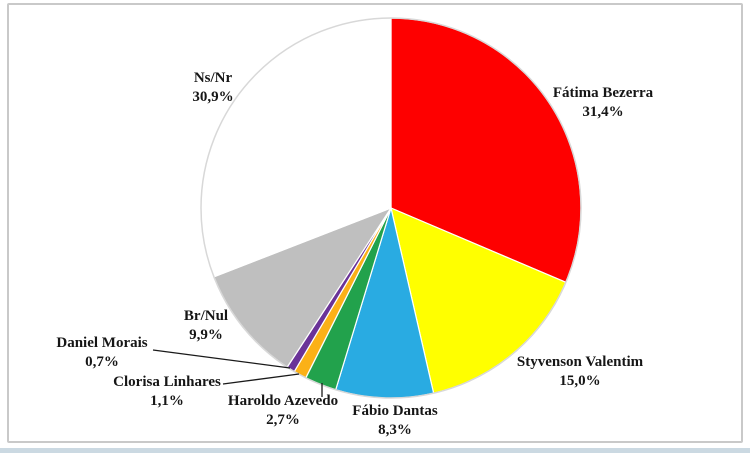 This screenshot has width=750, height=453. I want to click on label-daniel-morais: Daniel Morais 0,7%, so click(101, 353).